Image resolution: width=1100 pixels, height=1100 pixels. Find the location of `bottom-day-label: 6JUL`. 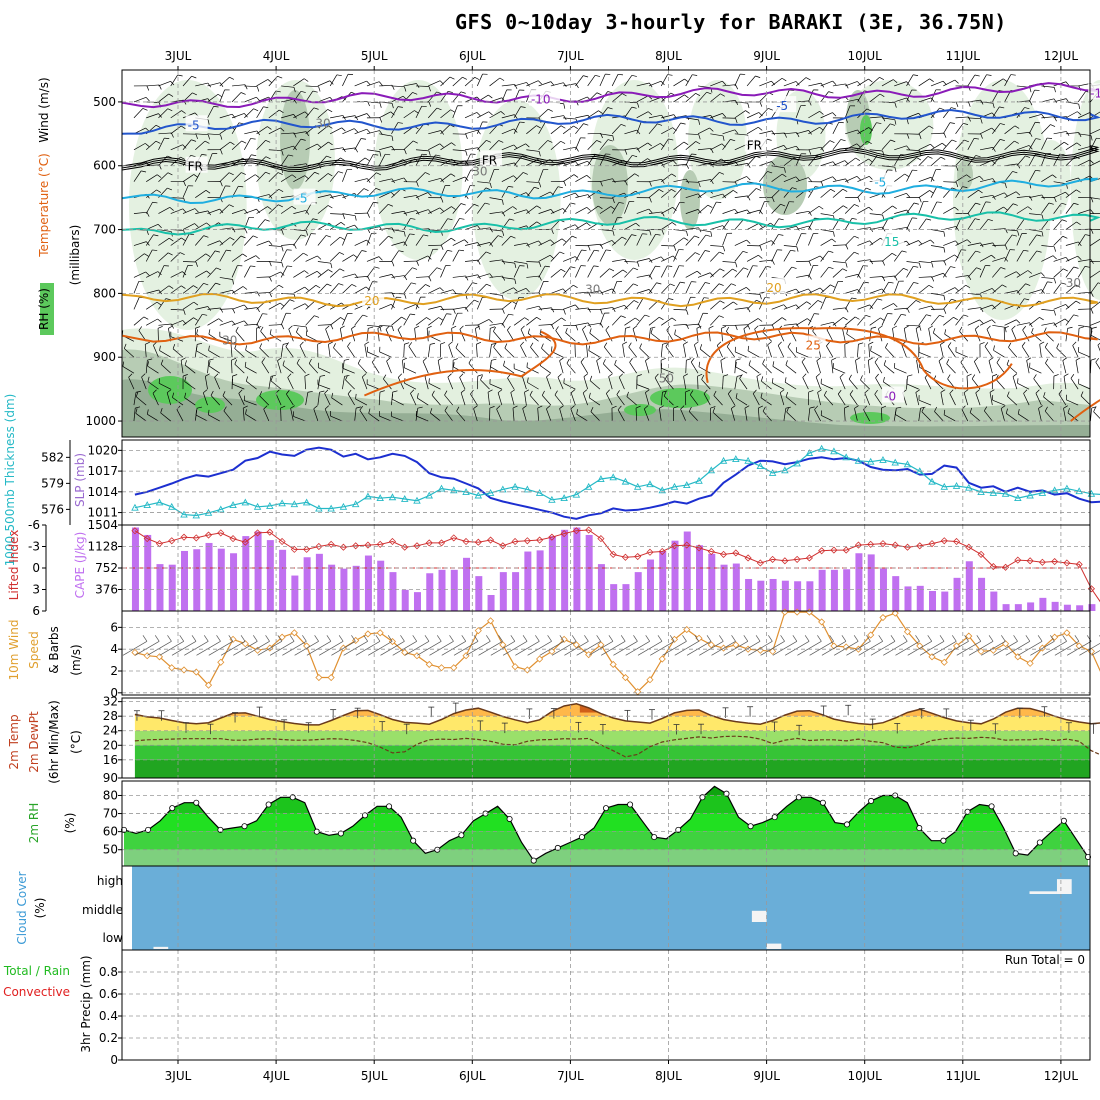

bottom-day-label: 6JUL is located at coordinates (472, 1076).